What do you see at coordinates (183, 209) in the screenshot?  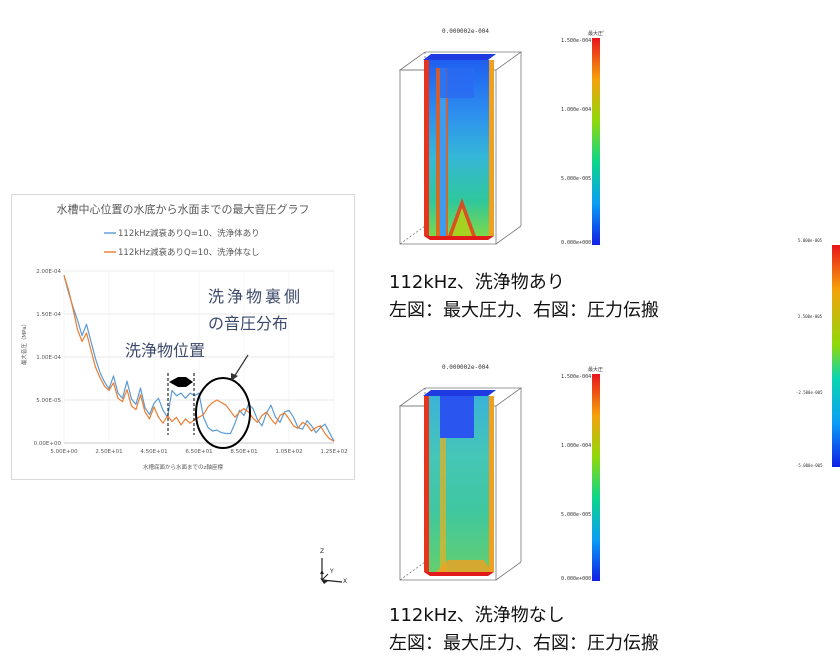 I see `chart-title: 水槽中心位置の水底から水面までの最大音圧グラフ` at bounding box center [183, 209].